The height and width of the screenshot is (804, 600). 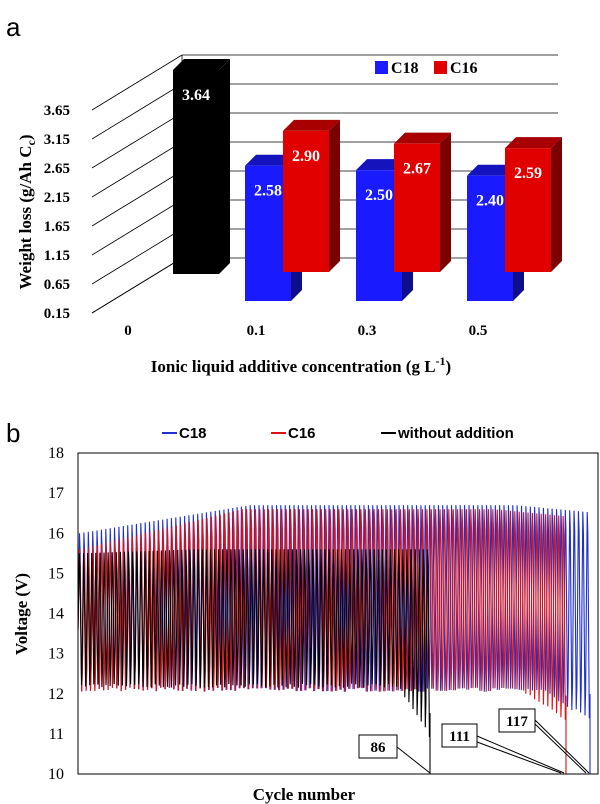 I want to click on bar-c16-0.5: 2.59, so click(x=533, y=204).